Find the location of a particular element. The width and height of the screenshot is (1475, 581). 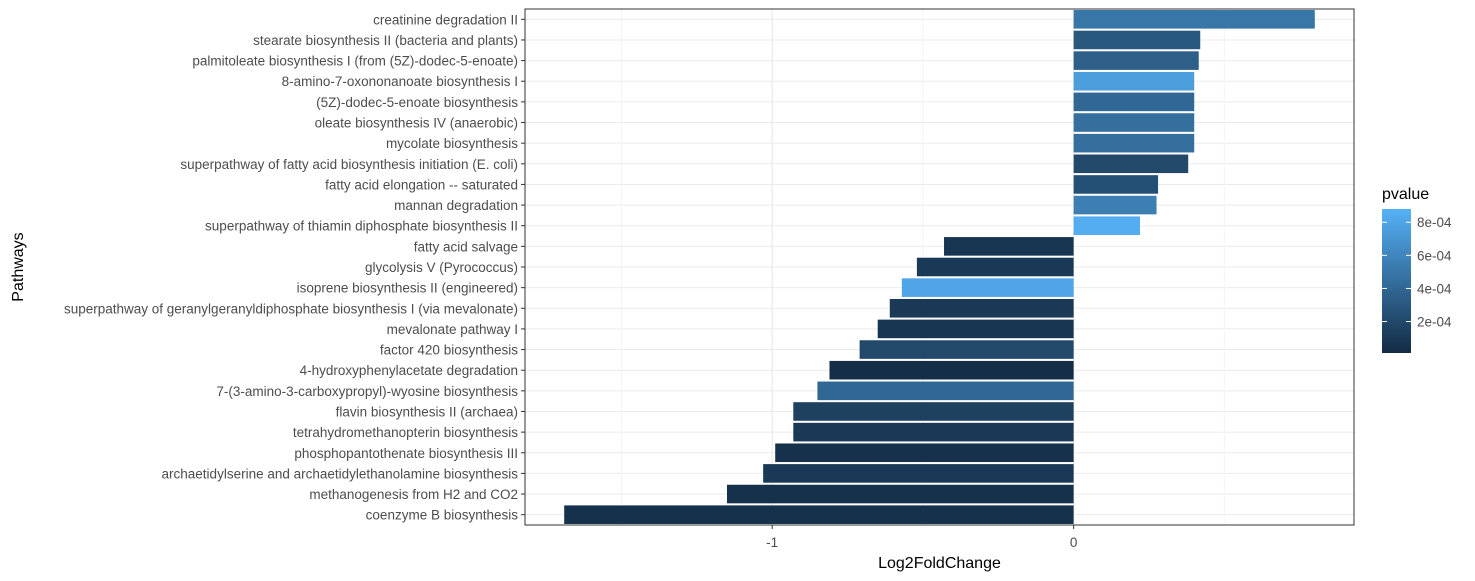

legend-tick-label: 8e-04 is located at coordinates (1434, 222).